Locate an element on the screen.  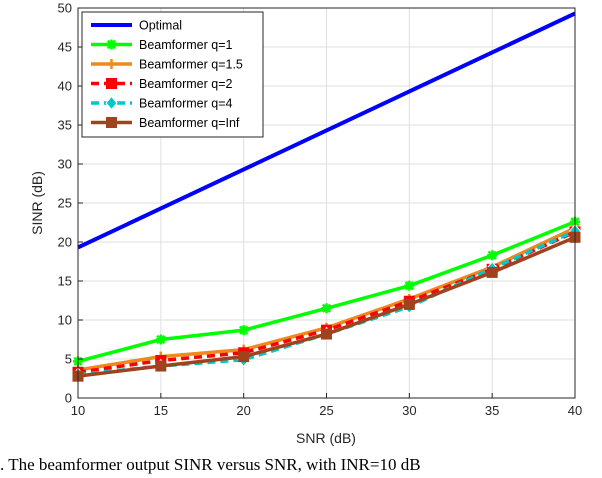
x-tick-label: 10 is located at coordinates (78, 410).